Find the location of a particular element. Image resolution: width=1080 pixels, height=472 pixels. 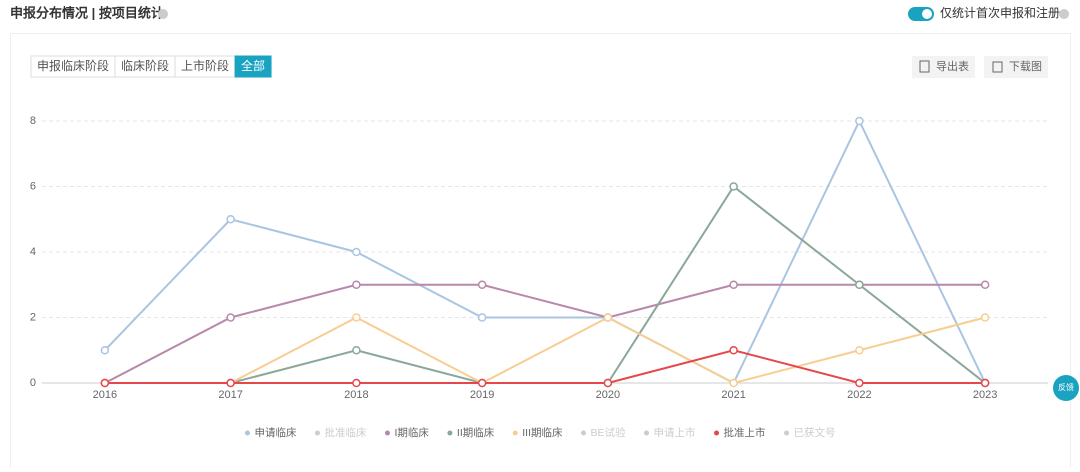

legend-label: III期临床 is located at coordinates (542, 432).